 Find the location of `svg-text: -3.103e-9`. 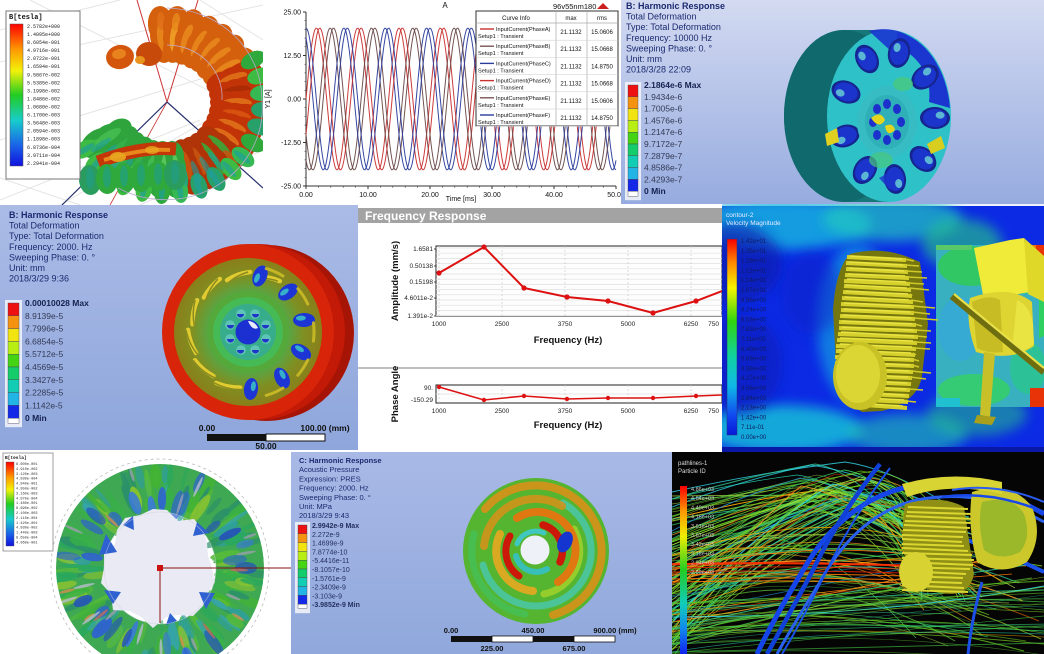

svg-text: -3.103e-9 is located at coordinates (327, 596).